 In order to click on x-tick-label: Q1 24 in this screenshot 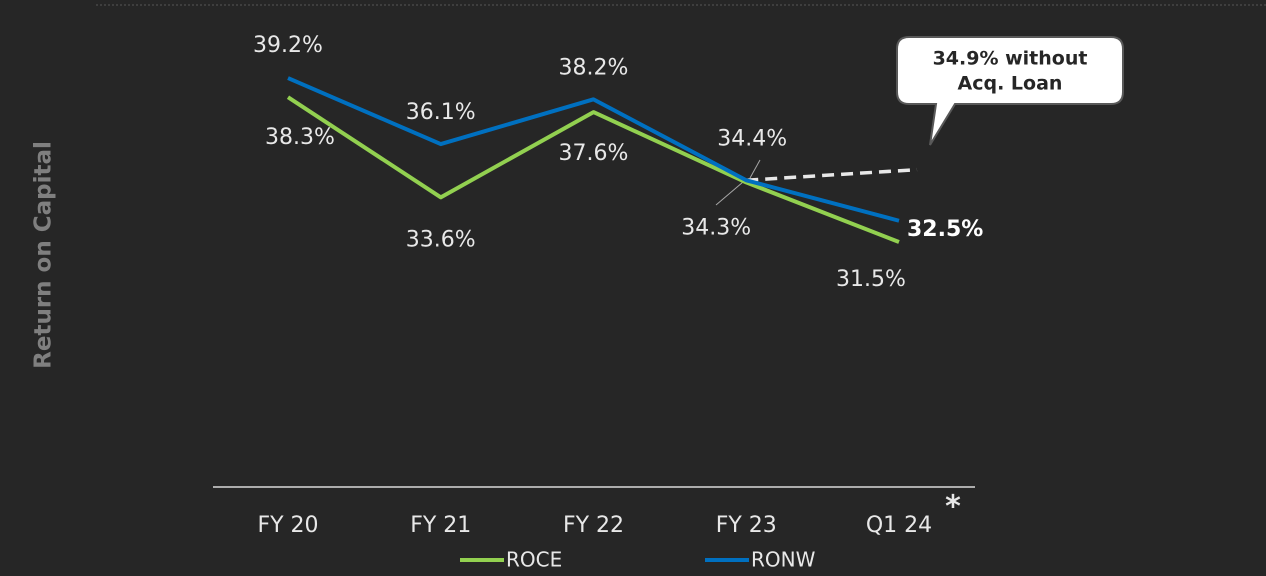, I will do `click(899, 525)`.